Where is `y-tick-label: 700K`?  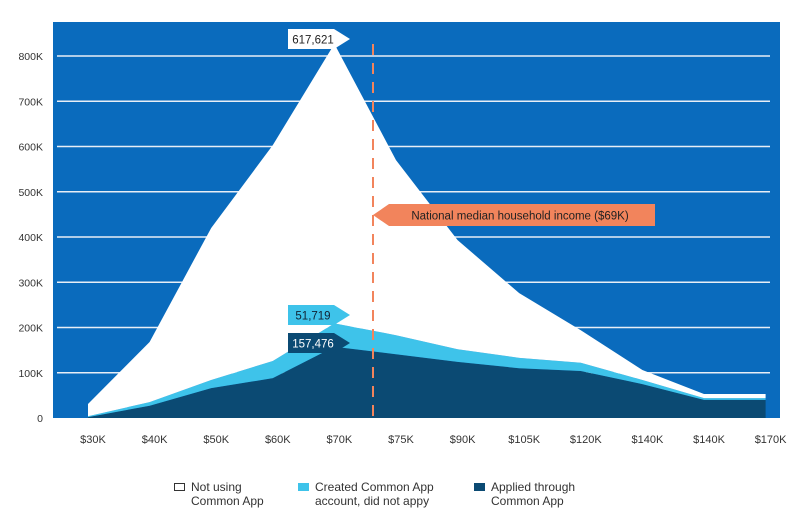 y-tick-label: 700K is located at coordinates (30, 102).